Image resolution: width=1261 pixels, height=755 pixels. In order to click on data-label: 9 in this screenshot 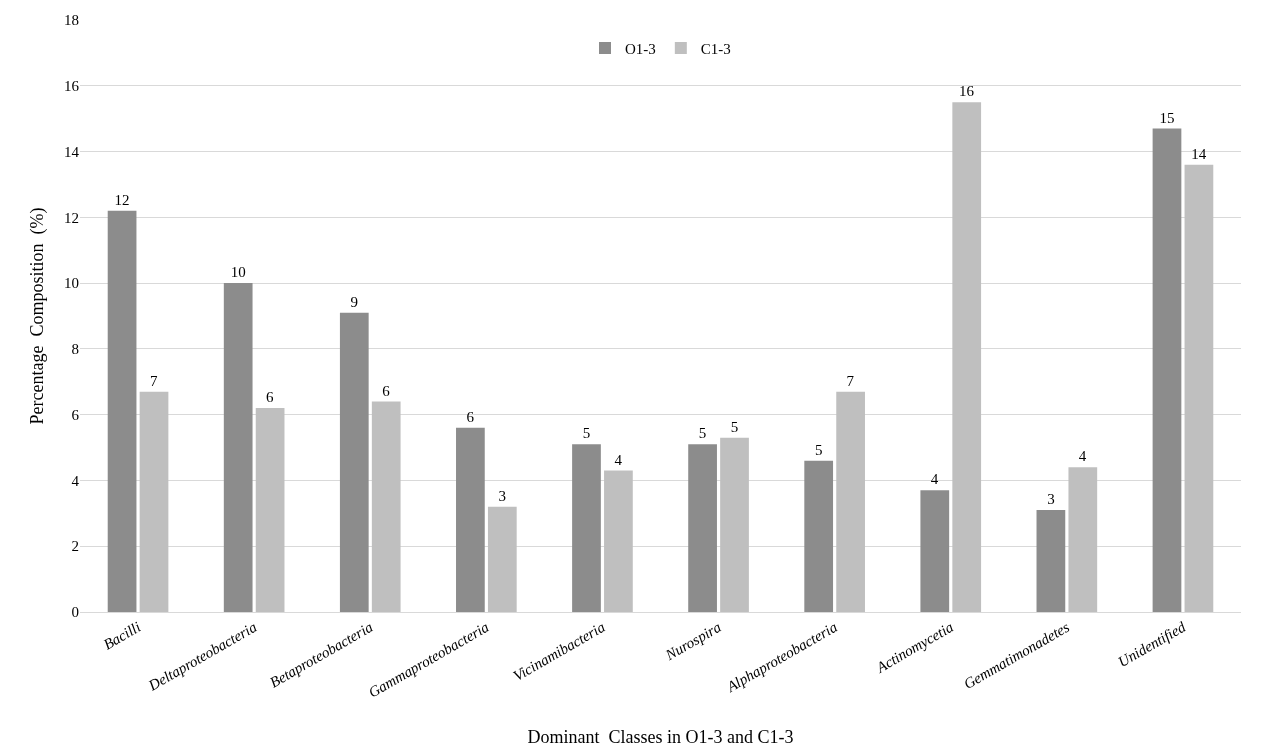, I will do `click(354, 301)`.